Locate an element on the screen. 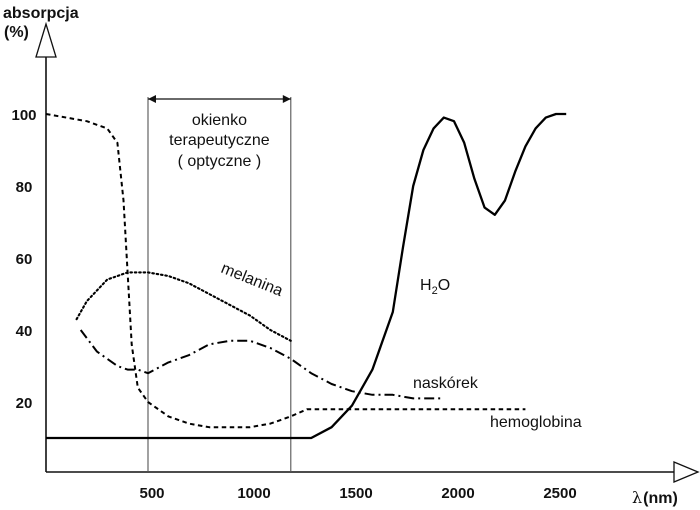 The width and height of the screenshot is (700, 510). window-label-line-2: terapeutyczne is located at coordinates (219, 140).